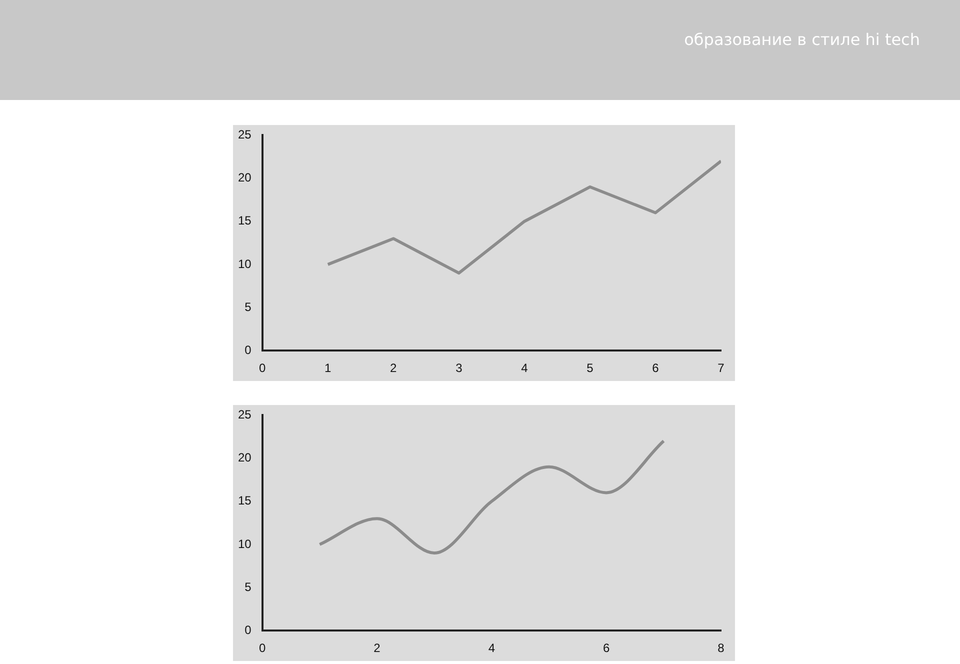  What do you see at coordinates (459, 368) in the screenshot?
I see `x-tick-label: 3` at bounding box center [459, 368].